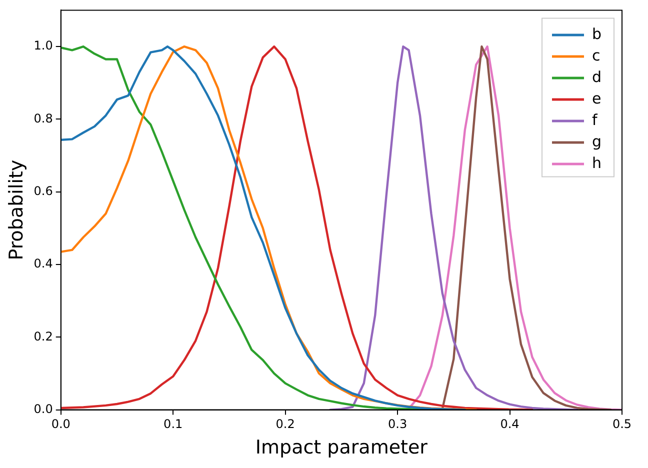 The height and width of the screenshot is (468, 648). Describe the element at coordinates (60, 424) in the screenshot. I see `x-tick-label: 0.0` at that location.